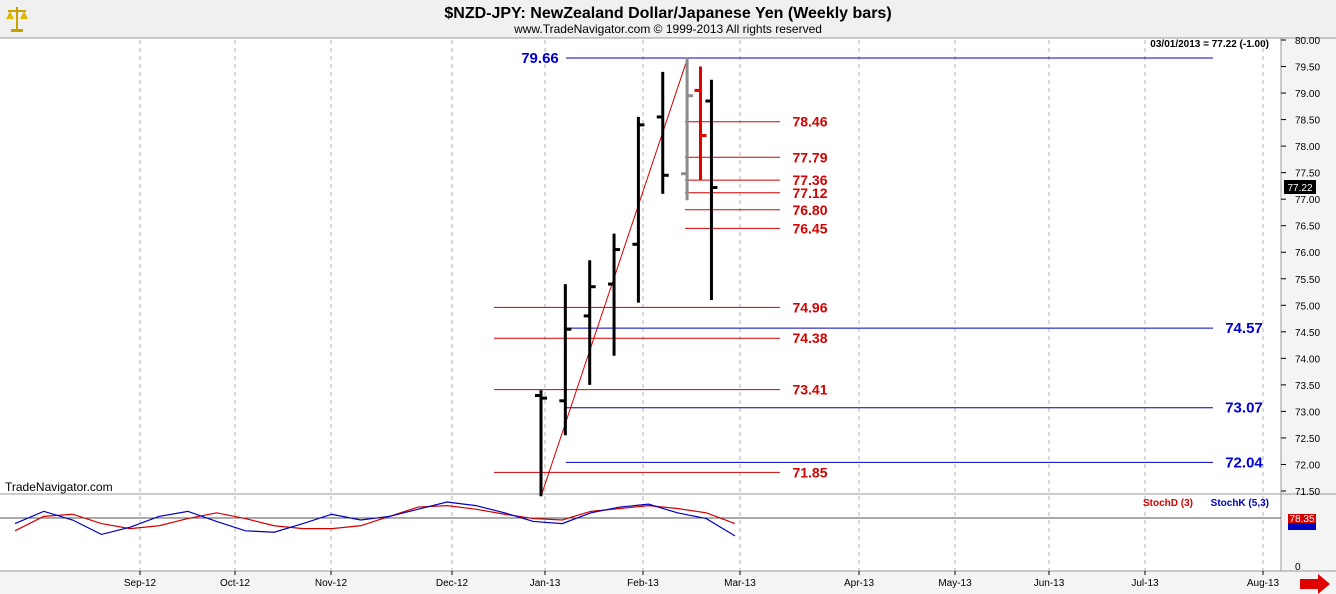 The height and width of the screenshot is (594, 1336). What do you see at coordinates (809, 338) in the screenshot?
I see `fib-level-label: 74.38` at bounding box center [809, 338].